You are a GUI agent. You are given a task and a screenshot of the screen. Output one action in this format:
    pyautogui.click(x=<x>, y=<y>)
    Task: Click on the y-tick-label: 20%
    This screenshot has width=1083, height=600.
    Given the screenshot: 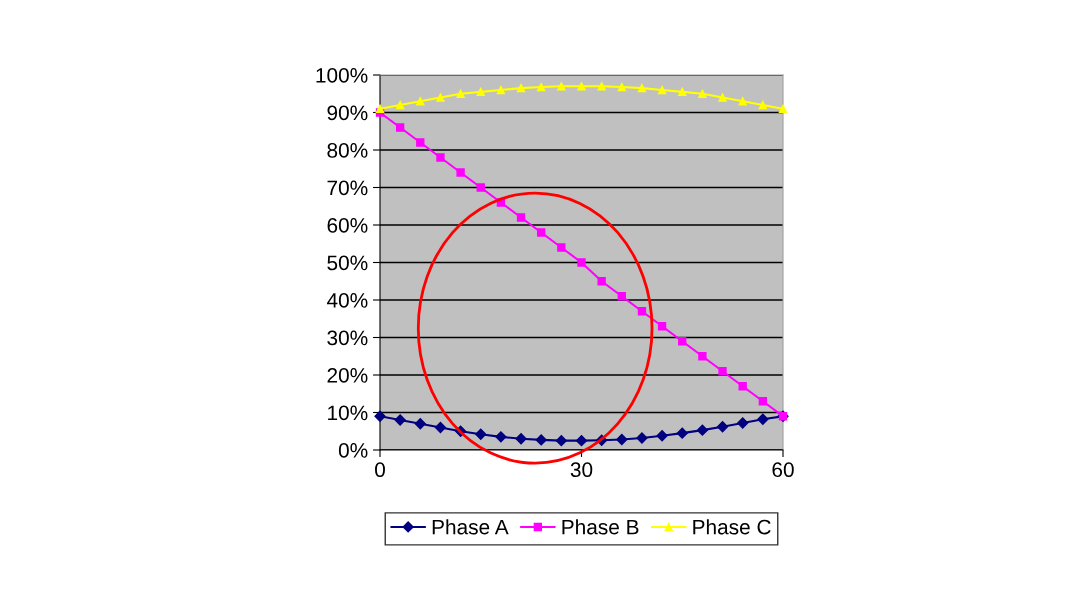 What is the action you would take?
    pyautogui.click(x=347, y=375)
    